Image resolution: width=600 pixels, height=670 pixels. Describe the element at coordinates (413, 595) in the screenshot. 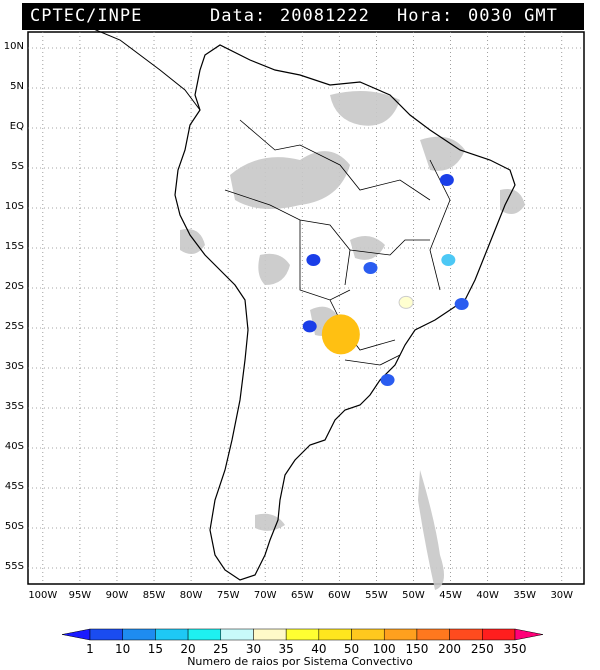

I see `lon-label: 50W` at that location.